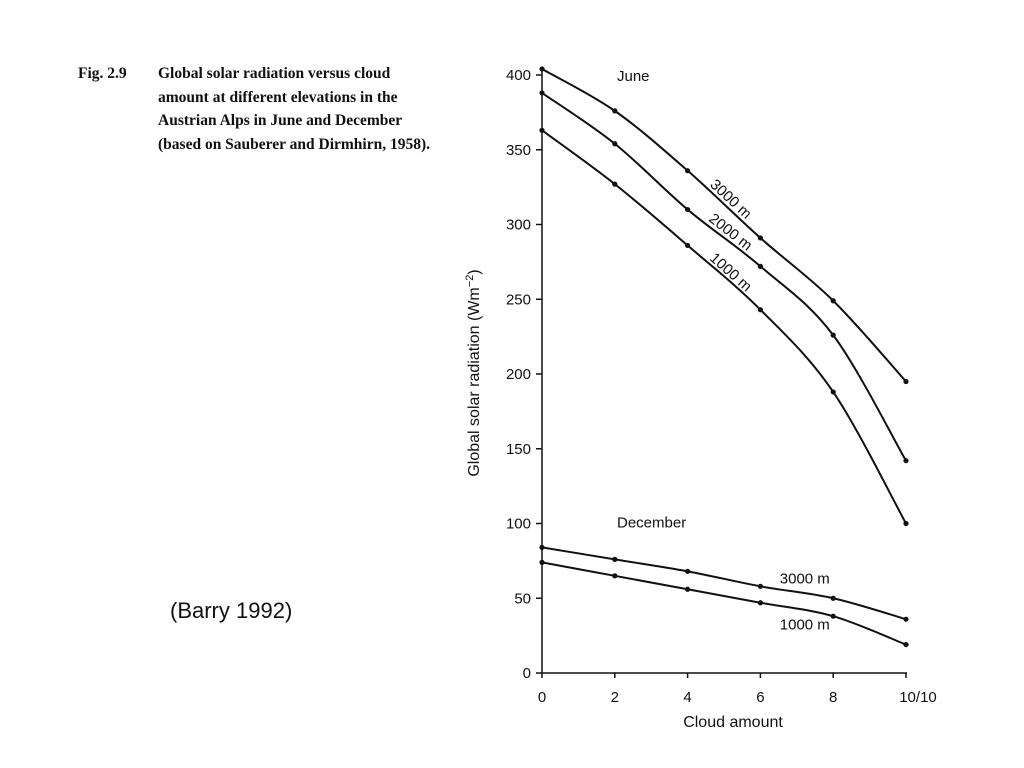  Describe the element at coordinates (231, 610) in the screenshot. I see `citation: (Barry 1992)` at that location.